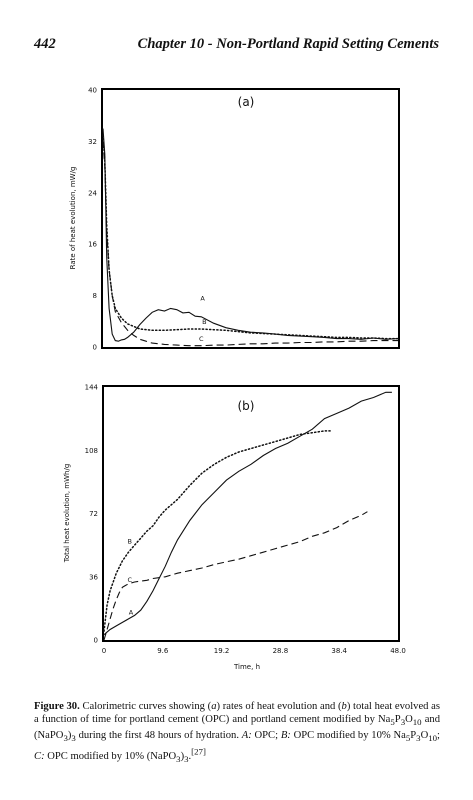 This screenshot has width=473, height=800. I want to click on x-tick-label-b: 19.2, so click(222, 651).